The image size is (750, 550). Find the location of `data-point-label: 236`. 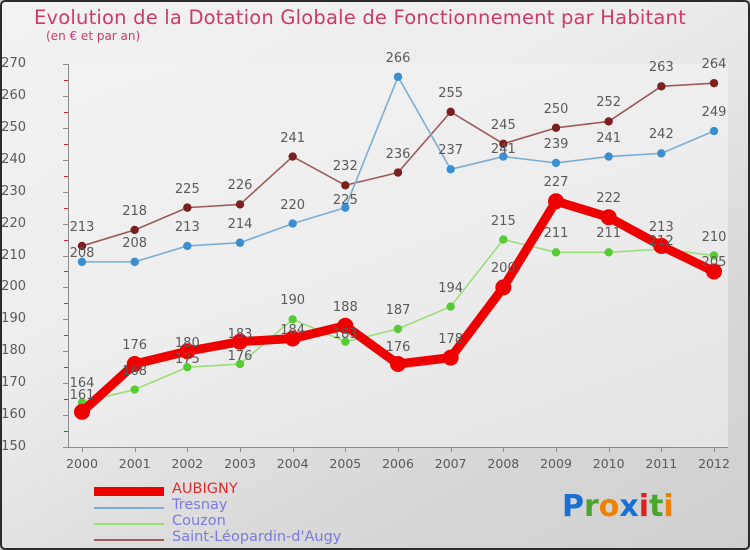

data-point-label: 236 is located at coordinates (398, 154).